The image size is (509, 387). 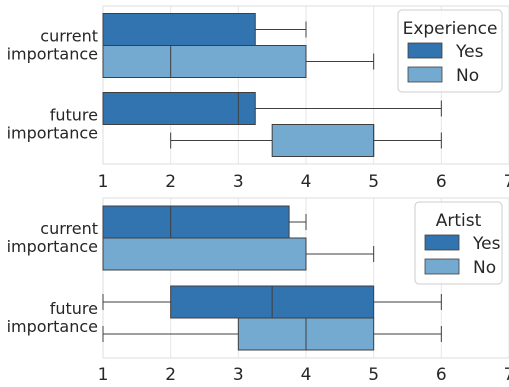 What do you see at coordinates (459, 221) in the screenshot?
I see `legend-title: Artist` at bounding box center [459, 221].